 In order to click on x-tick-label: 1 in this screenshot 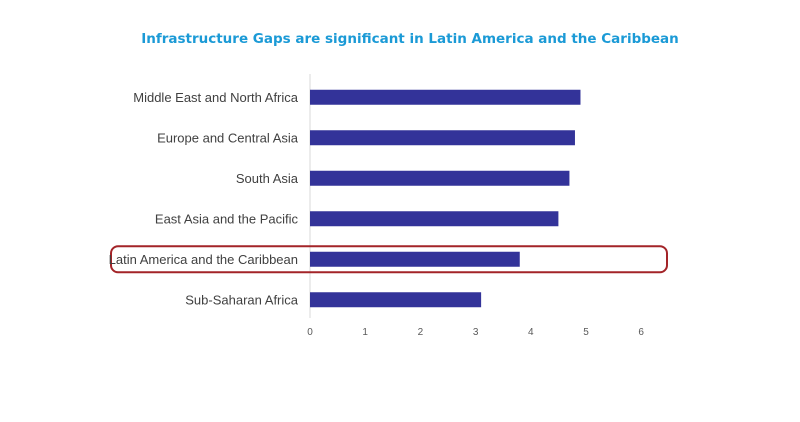, I will do `click(365, 332)`.